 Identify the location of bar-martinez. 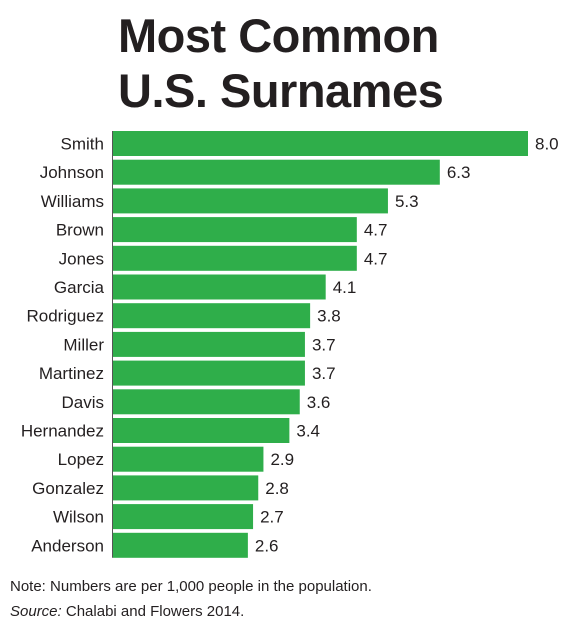
(209, 373).